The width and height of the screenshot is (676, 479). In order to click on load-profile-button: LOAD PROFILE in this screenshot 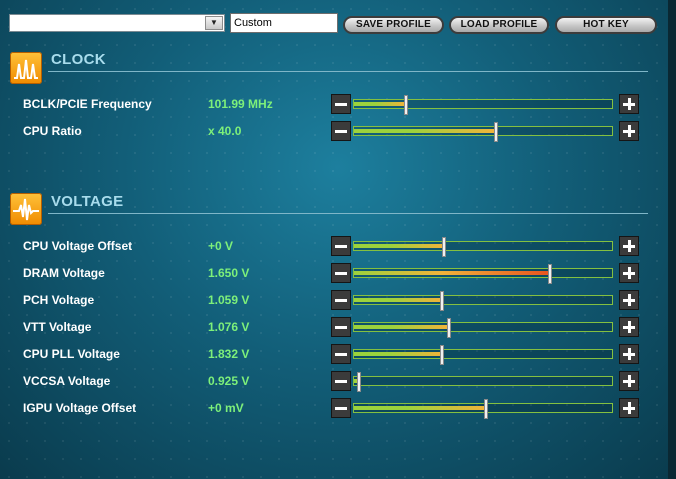, I will do `click(499, 25)`.